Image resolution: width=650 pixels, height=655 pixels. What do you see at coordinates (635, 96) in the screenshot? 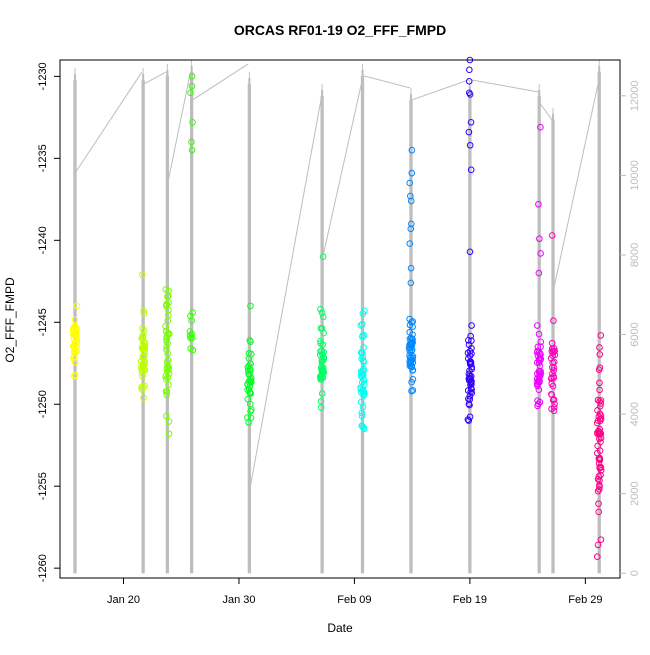
I see `y2-tick-label: 12000` at bounding box center [635, 96].